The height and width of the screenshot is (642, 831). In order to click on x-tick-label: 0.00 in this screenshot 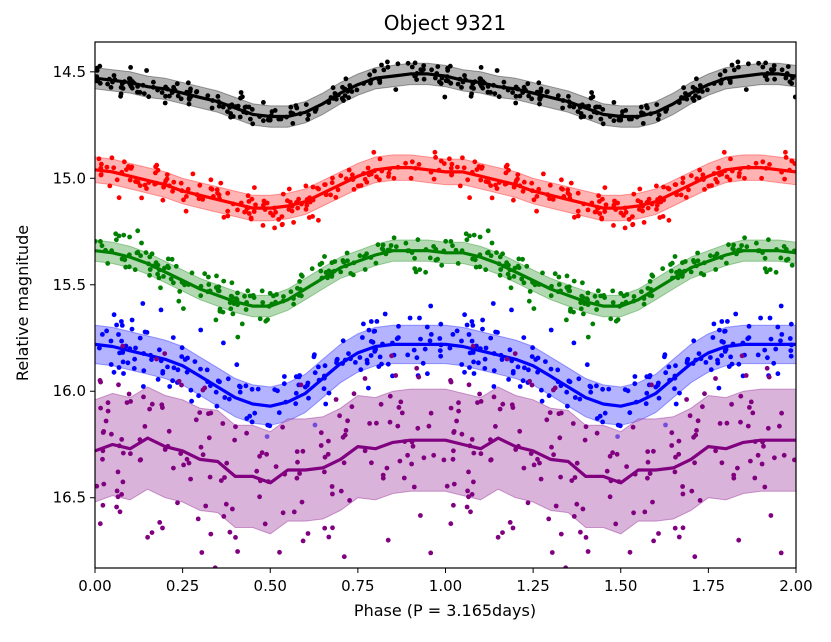, I will do `click(94, 586)`.